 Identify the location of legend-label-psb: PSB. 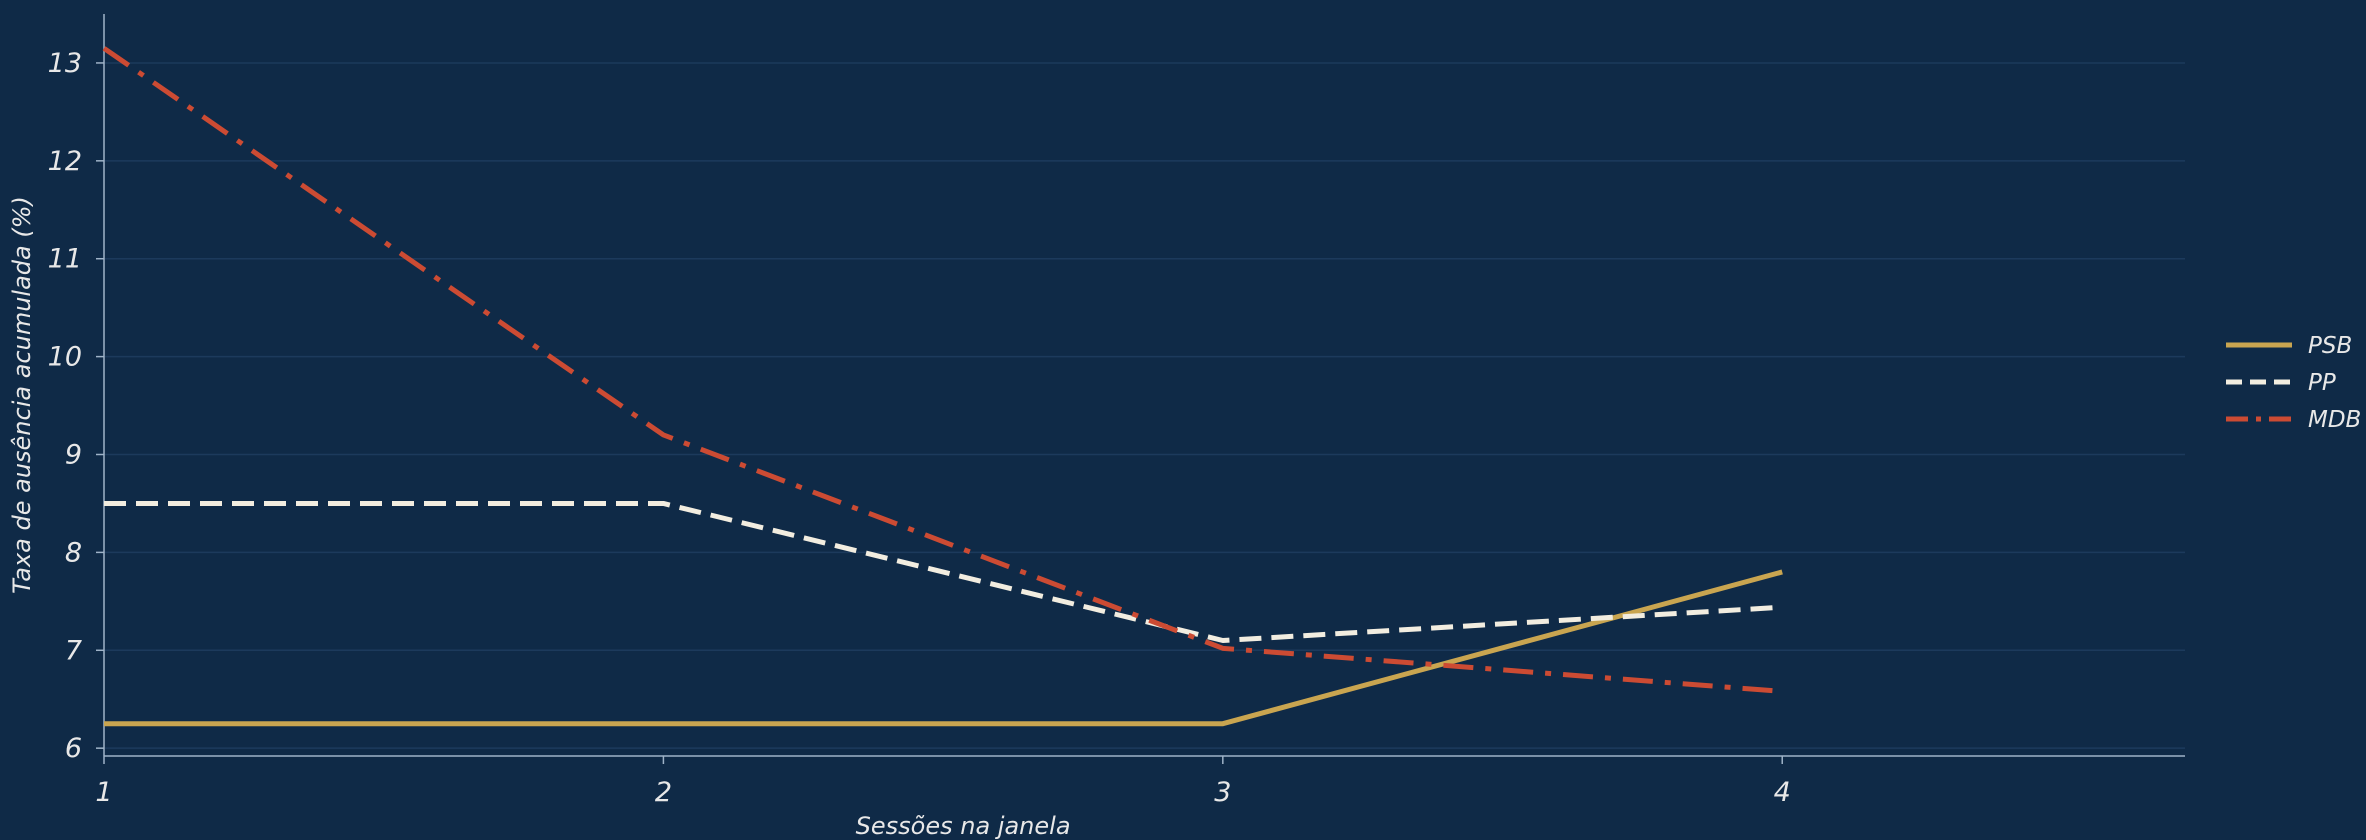
(2330, 346).